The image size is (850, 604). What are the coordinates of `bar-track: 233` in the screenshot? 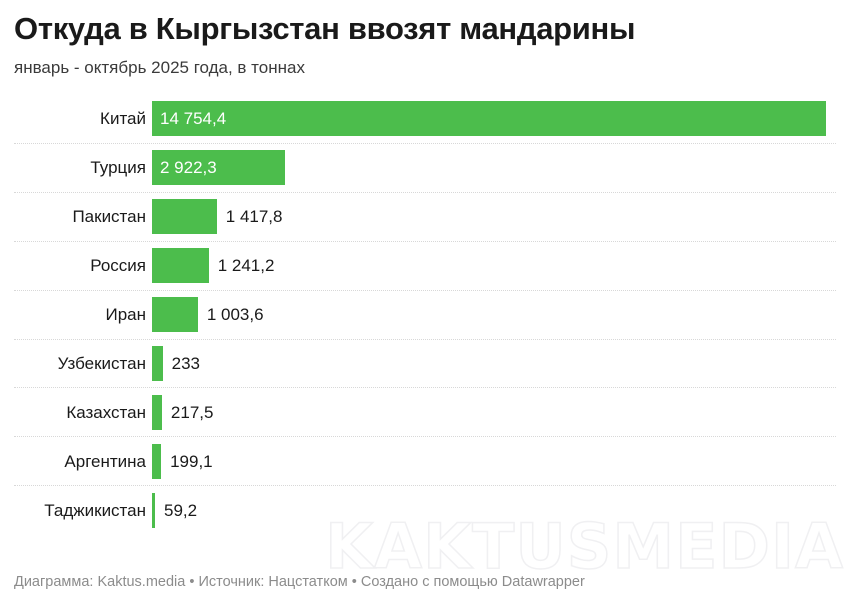 It's located at (494, 364).